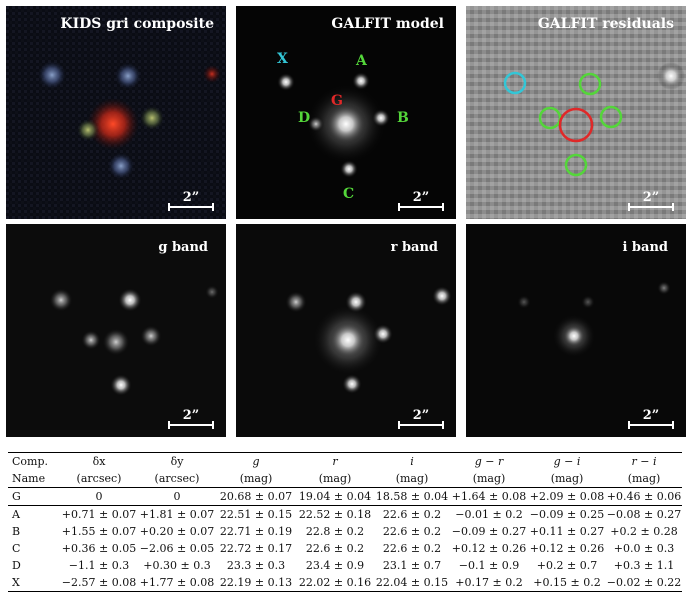 The height and width of the screenshot is (600, 691). Describe the element at coordinates (177, 548) in the screenshot. I see `table-cell: −2.06 ± 0.05` at that location.